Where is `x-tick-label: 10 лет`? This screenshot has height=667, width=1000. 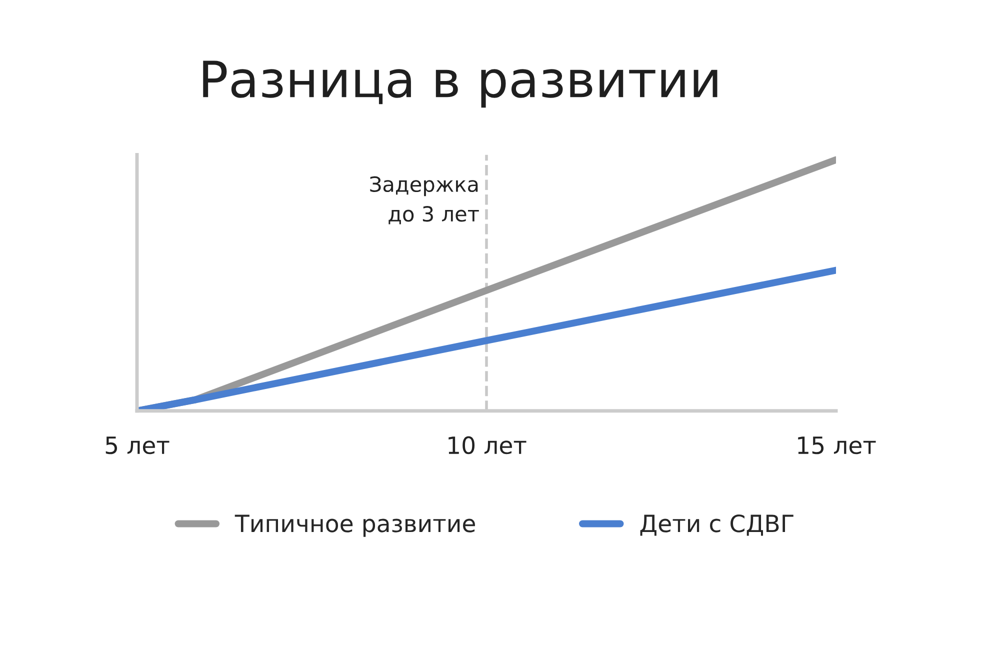 x-tick-label: 10 лет is located at coordinates (487, 445).